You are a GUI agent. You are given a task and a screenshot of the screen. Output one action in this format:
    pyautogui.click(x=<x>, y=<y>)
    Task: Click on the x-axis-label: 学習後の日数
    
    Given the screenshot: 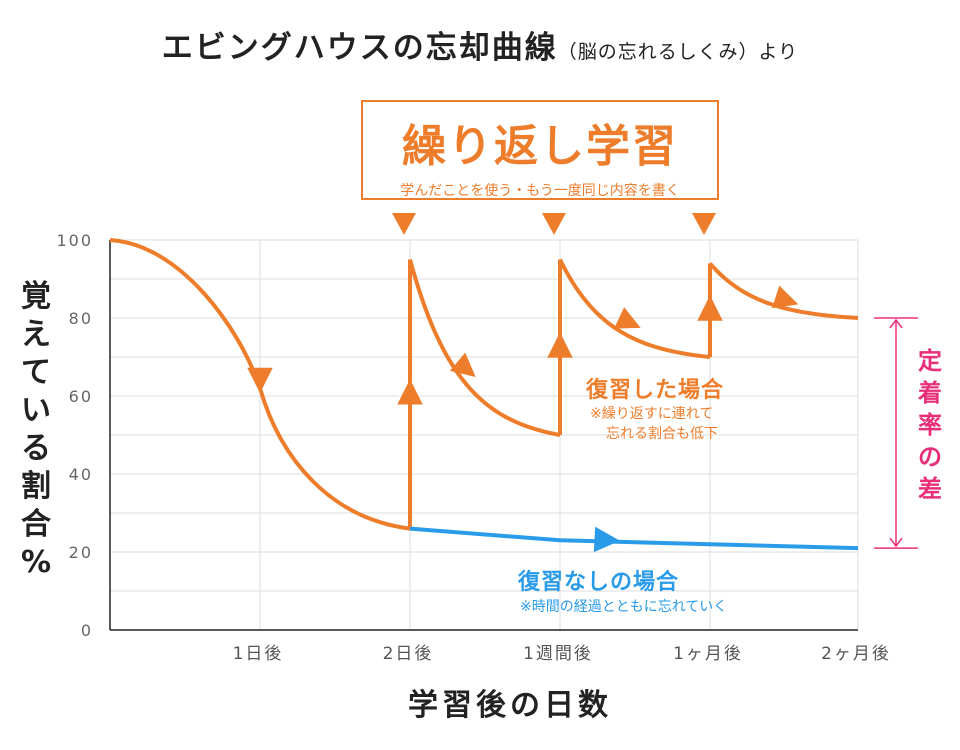 What is the action you would take?
    pyautogui.click(x=510, y=705)
    